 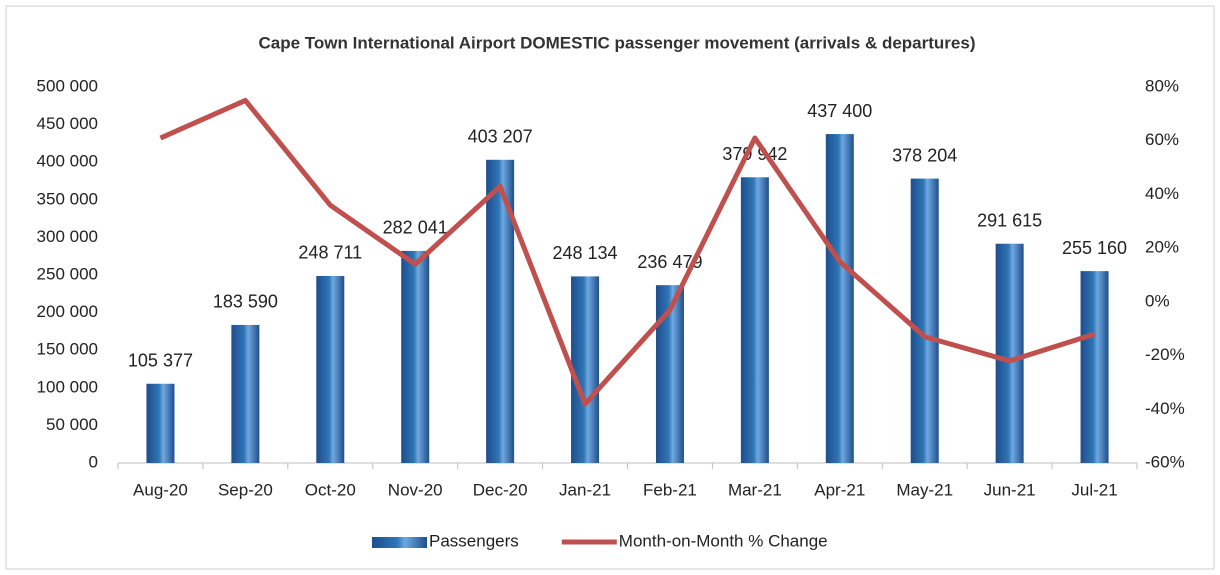 I want to click on y-tick-label: 300 000, so click(x=67, y=236).